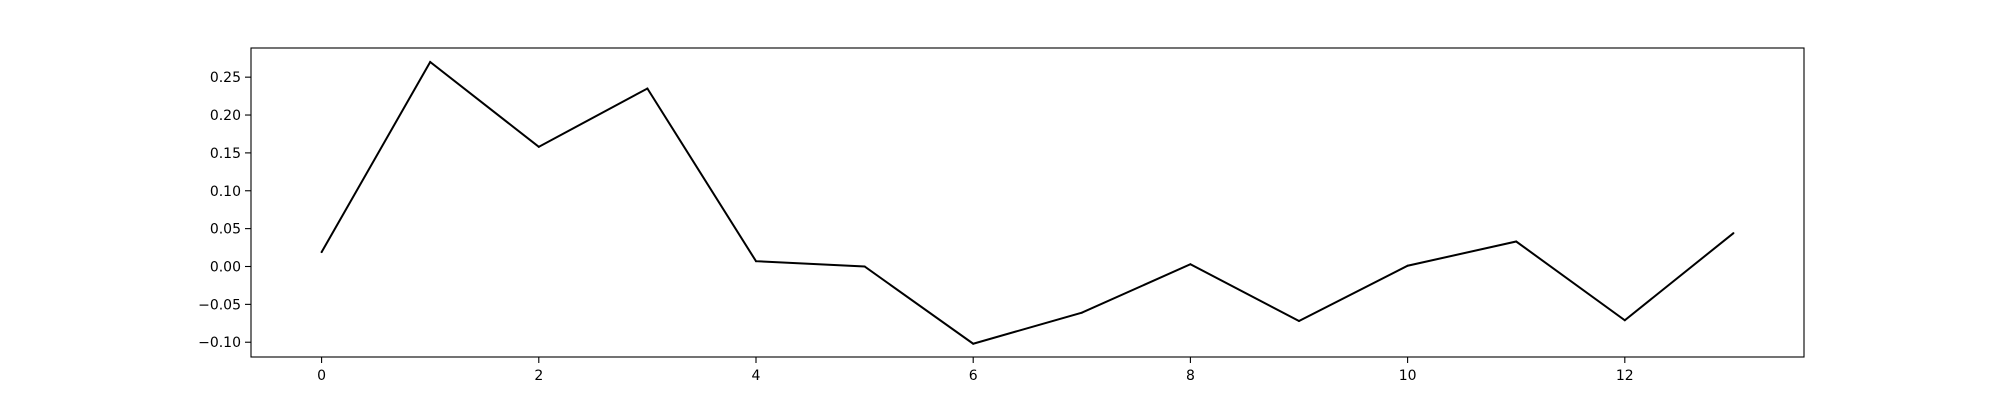  Describe the element at coordinates (1408, 376) in the screenshot. I see `x-tick-label: 10` at that location.